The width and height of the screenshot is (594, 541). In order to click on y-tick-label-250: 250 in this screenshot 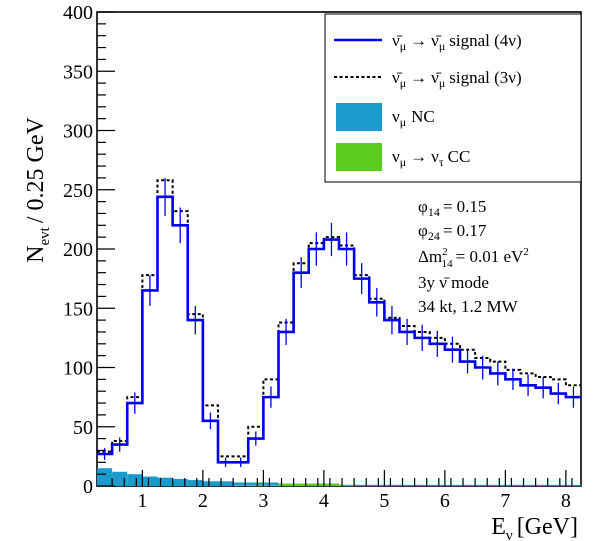, I will do `click(78, 191)`.